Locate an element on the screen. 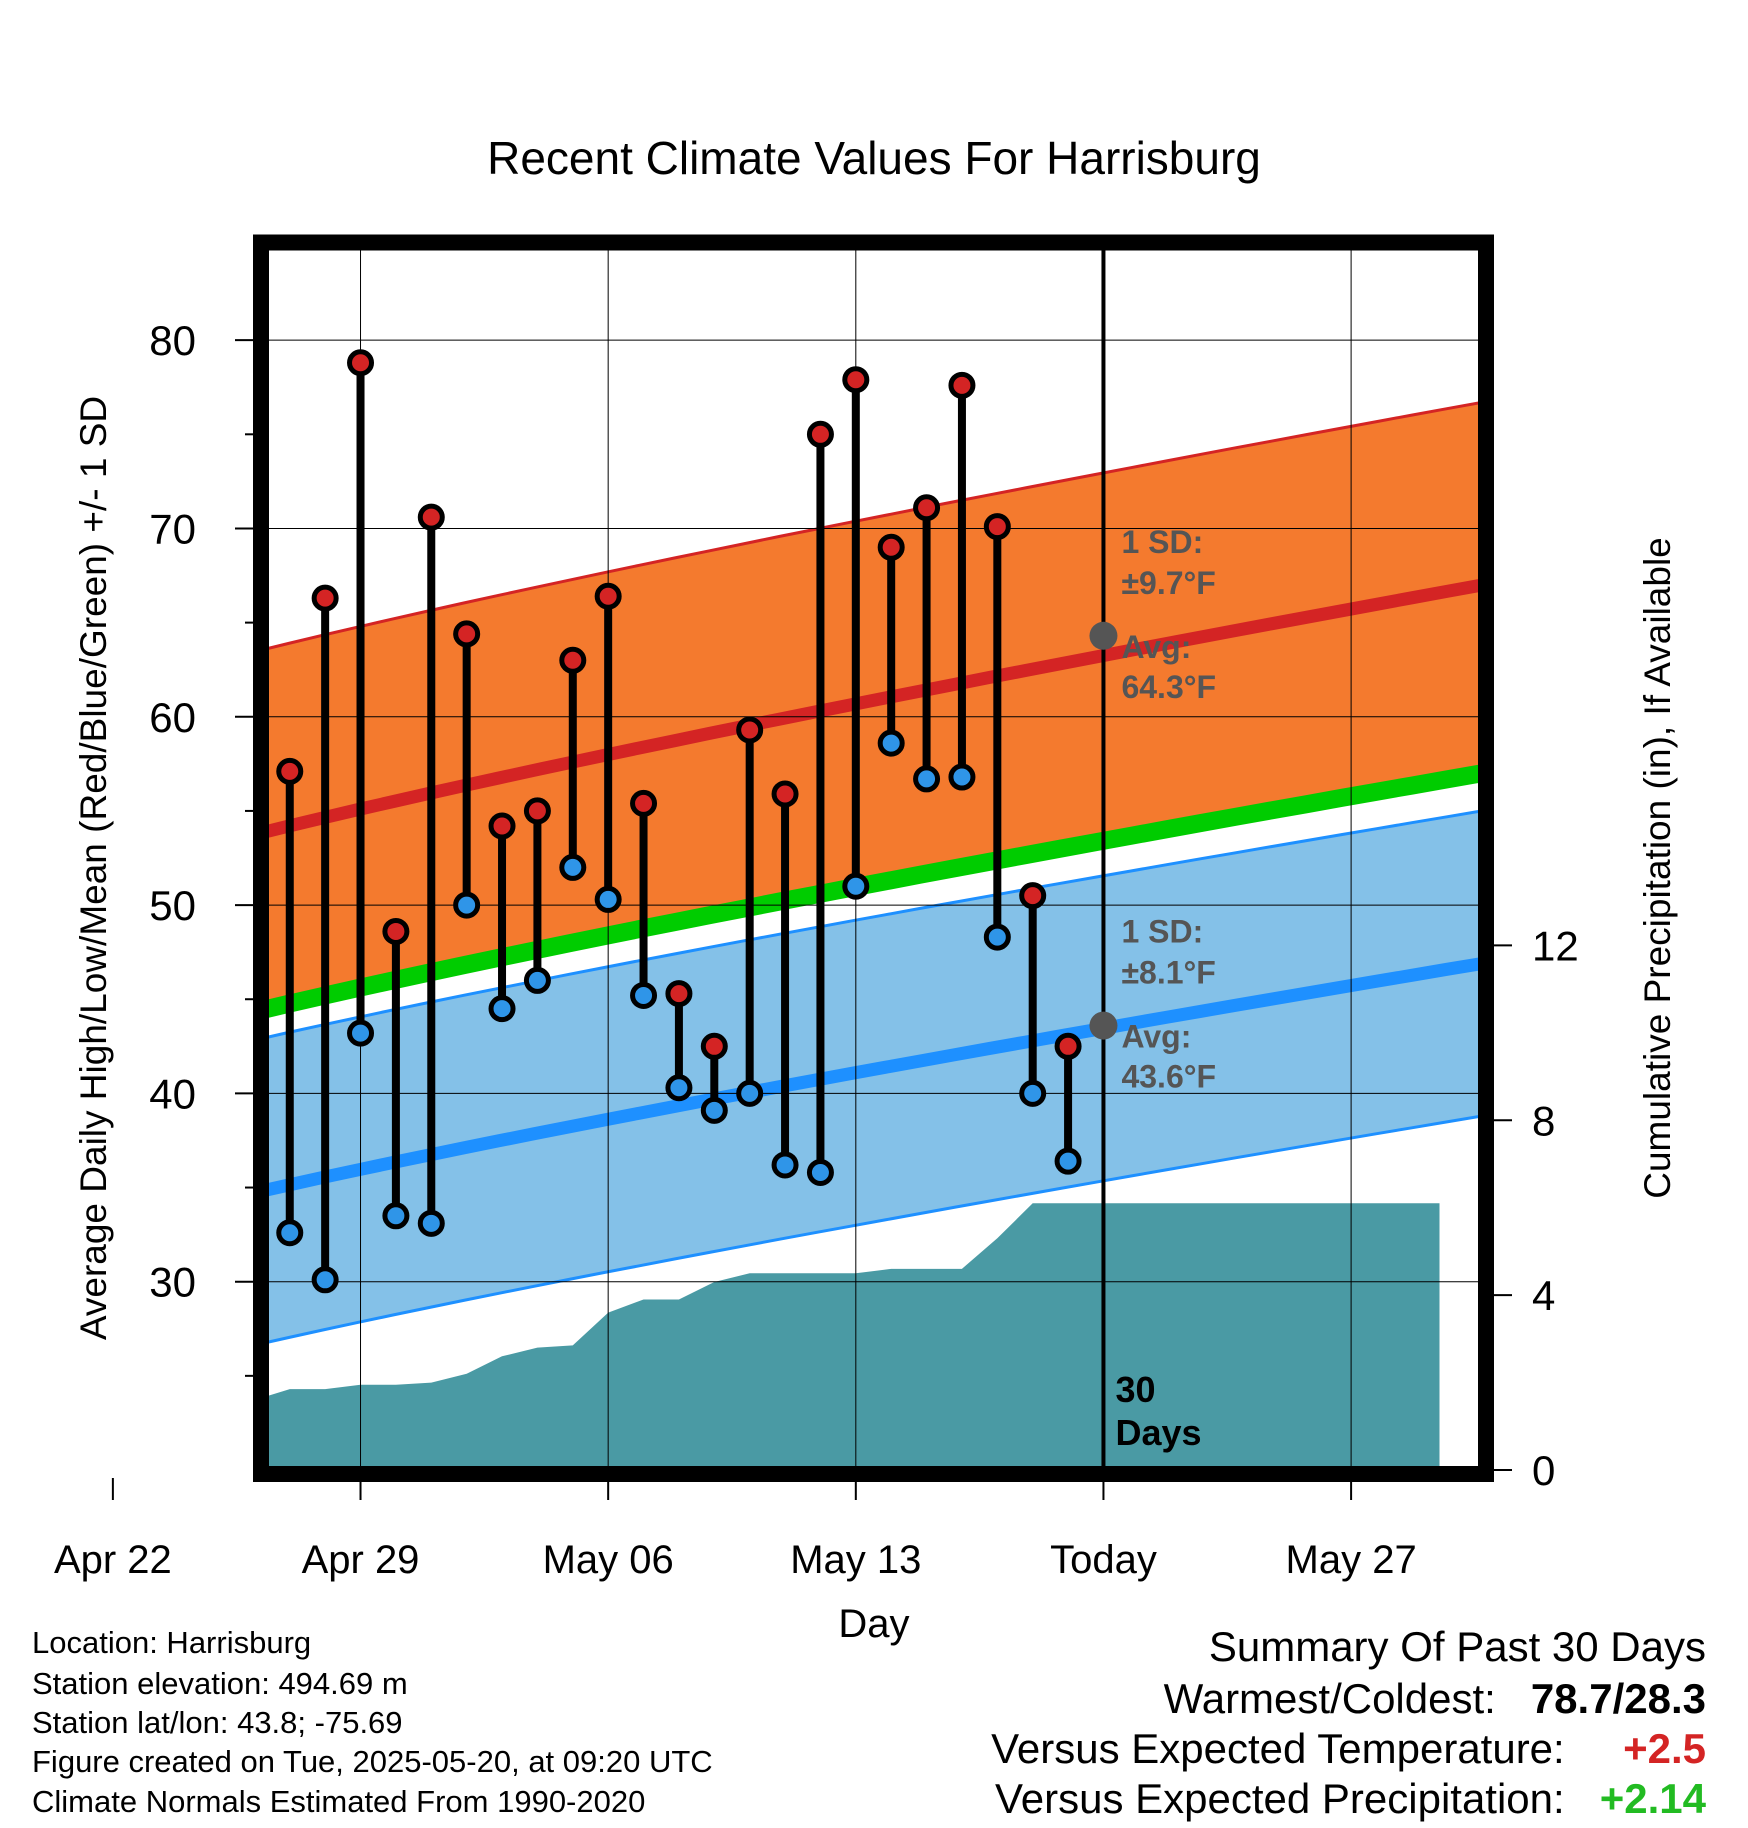  x-axis-label: Day is located at coordinates (873, 1624).